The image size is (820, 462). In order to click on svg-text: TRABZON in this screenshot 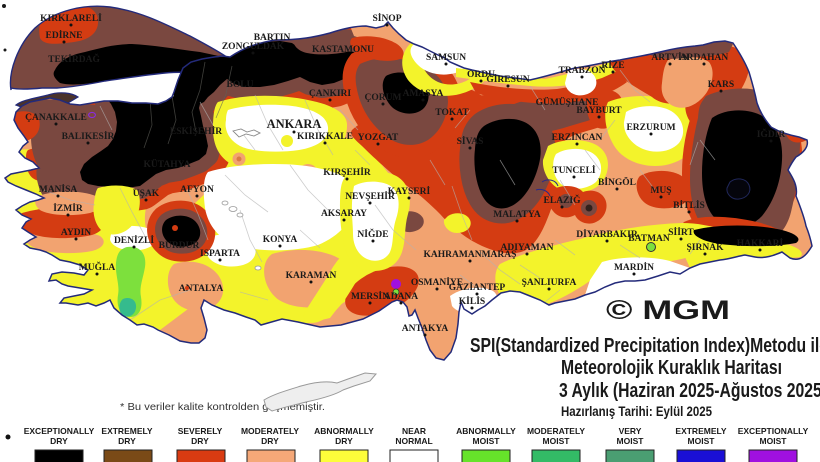, I will do `click(582, 71)`.